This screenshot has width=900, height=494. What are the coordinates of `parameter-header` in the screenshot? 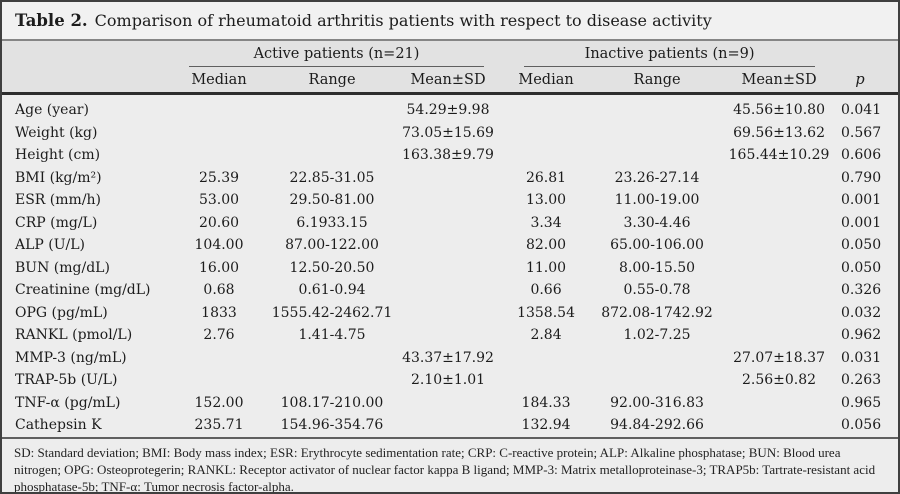 It's located at (86, 81).